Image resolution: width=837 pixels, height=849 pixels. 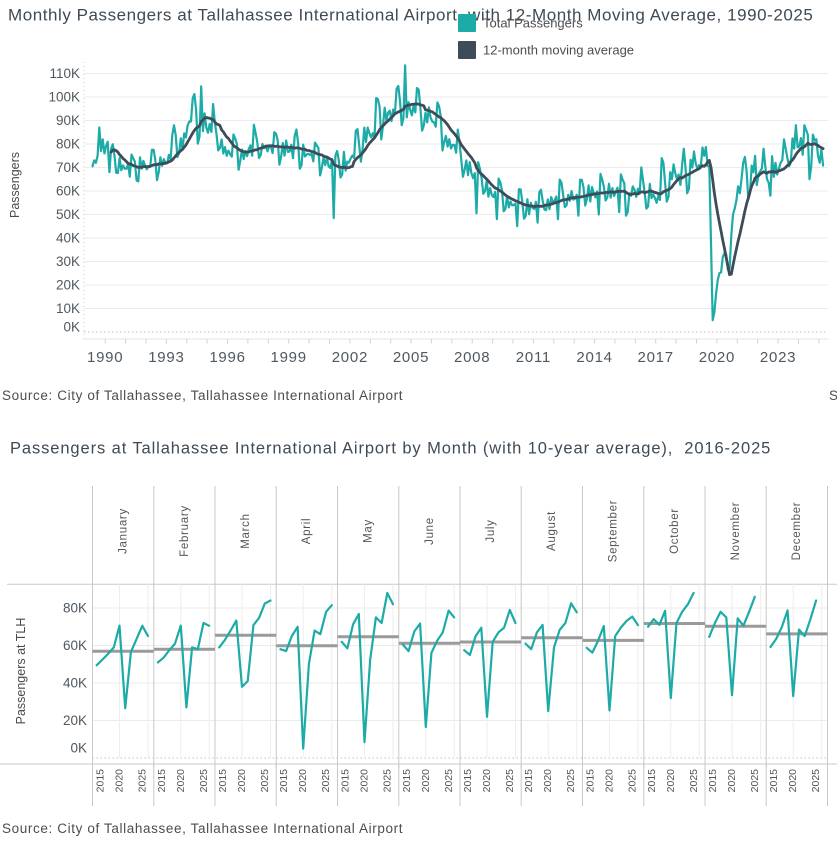 What do you see at coordinates (369, 531) in the screenshot?
I see `svg-text: May` at bounding box center [369, 531].